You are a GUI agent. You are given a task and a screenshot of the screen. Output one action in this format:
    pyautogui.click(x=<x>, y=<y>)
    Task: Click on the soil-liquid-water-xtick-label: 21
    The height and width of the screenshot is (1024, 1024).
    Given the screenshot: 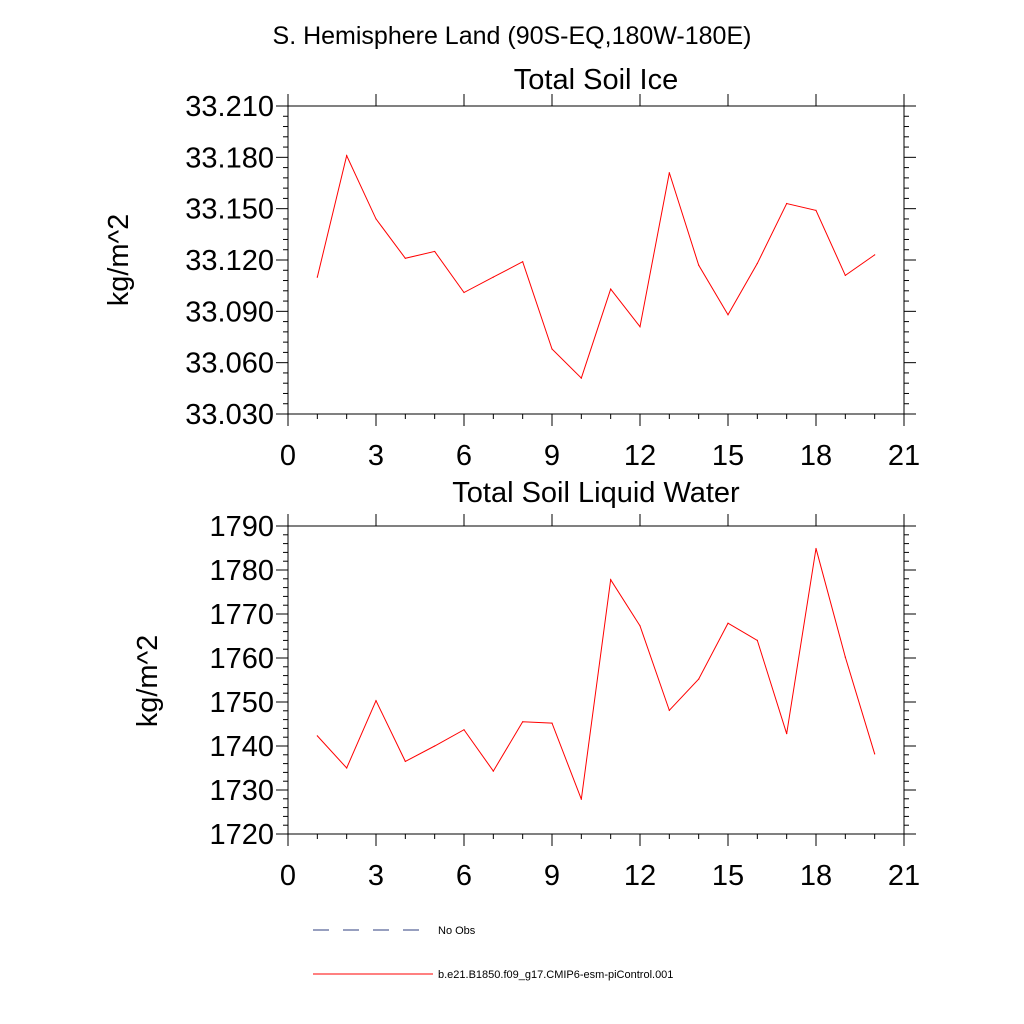 What is the action you would take?
    pyautogui.click(x=904, y=876)
    